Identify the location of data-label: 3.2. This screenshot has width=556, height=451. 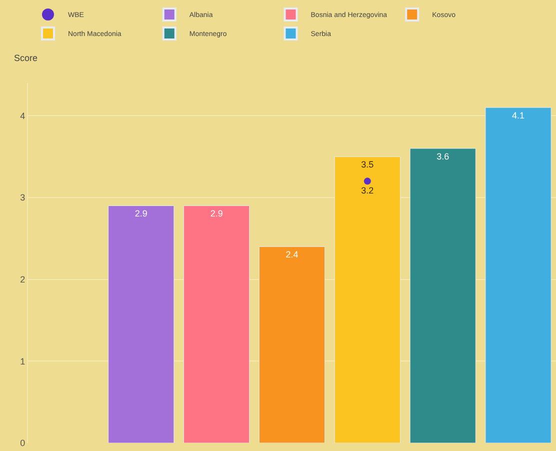
(367, 190).